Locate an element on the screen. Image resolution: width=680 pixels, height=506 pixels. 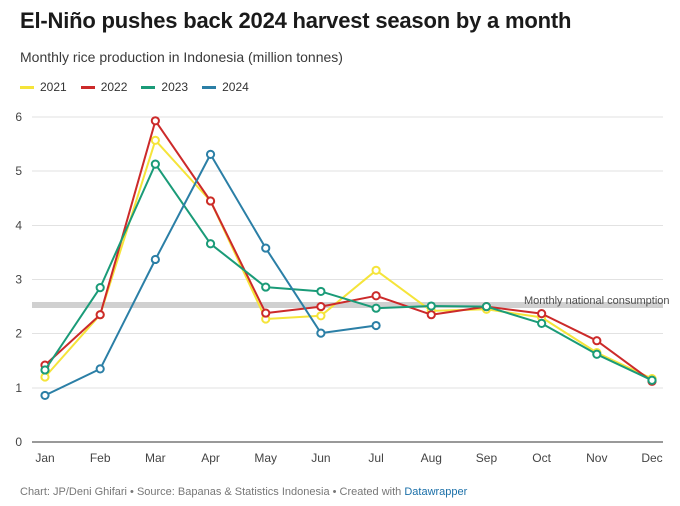
legend-label-2024: 2024 is located at coordinates (235, 87).